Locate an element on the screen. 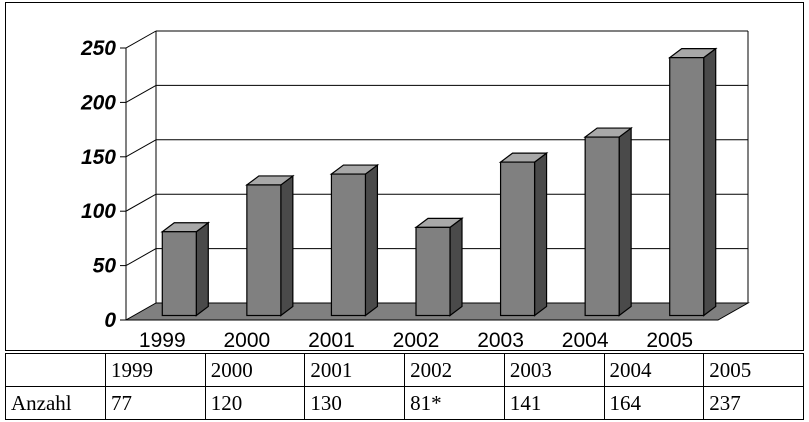 The image size is (809, 422). x-tick-label: 2001 is located at coordinates (331, 340).